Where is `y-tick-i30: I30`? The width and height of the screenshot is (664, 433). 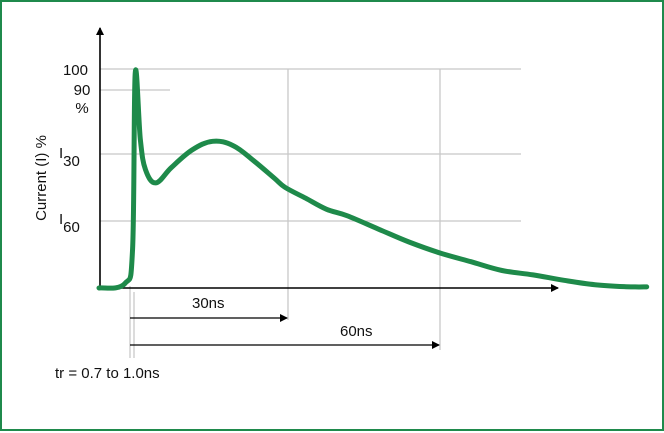 y-tick-i30: I30 is located at coordinates (69, 157).